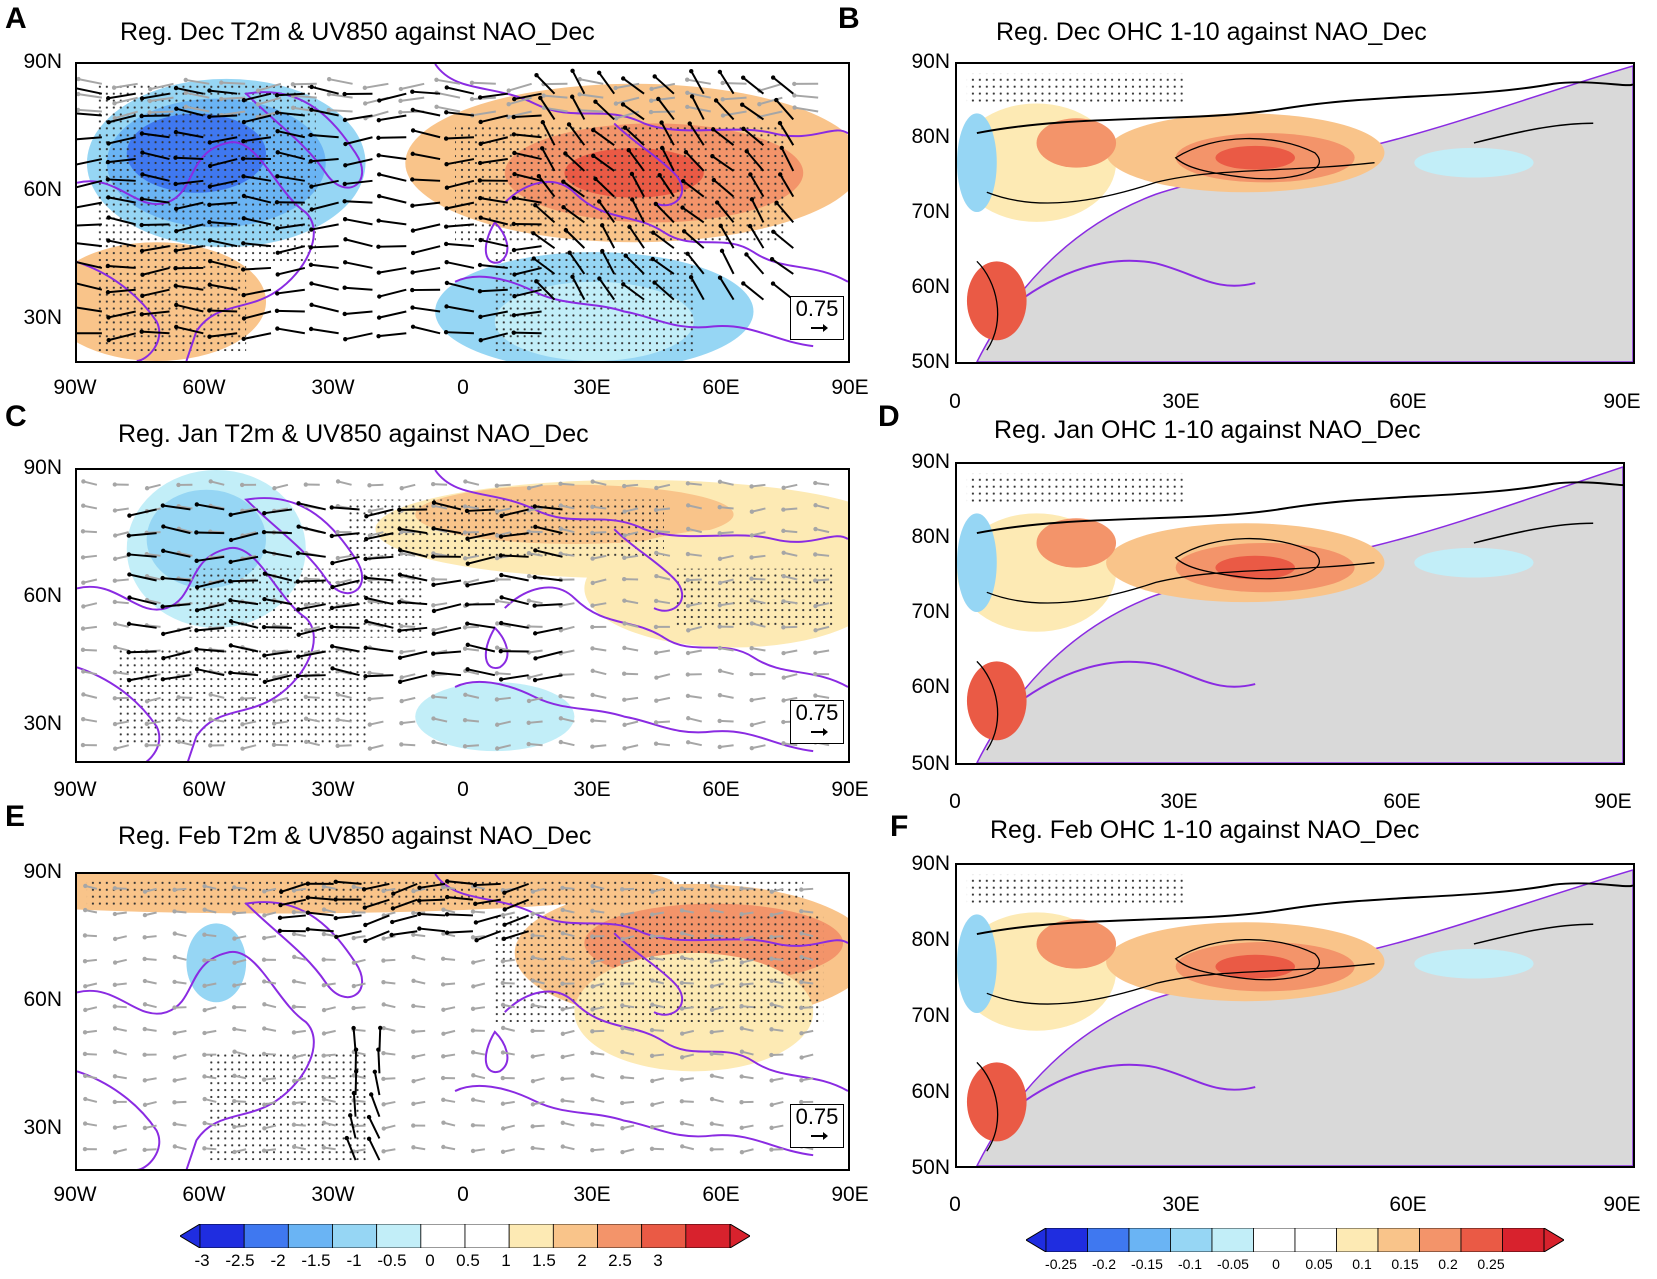 The width and height of the screenshot is (1657, 1279). What do you see at coordinates (1205, 830) in the screenshot?
I see `panel-title: Reg. Feb OHC 1-10 against NAO_Dec` at bounding box center [1205, 830].